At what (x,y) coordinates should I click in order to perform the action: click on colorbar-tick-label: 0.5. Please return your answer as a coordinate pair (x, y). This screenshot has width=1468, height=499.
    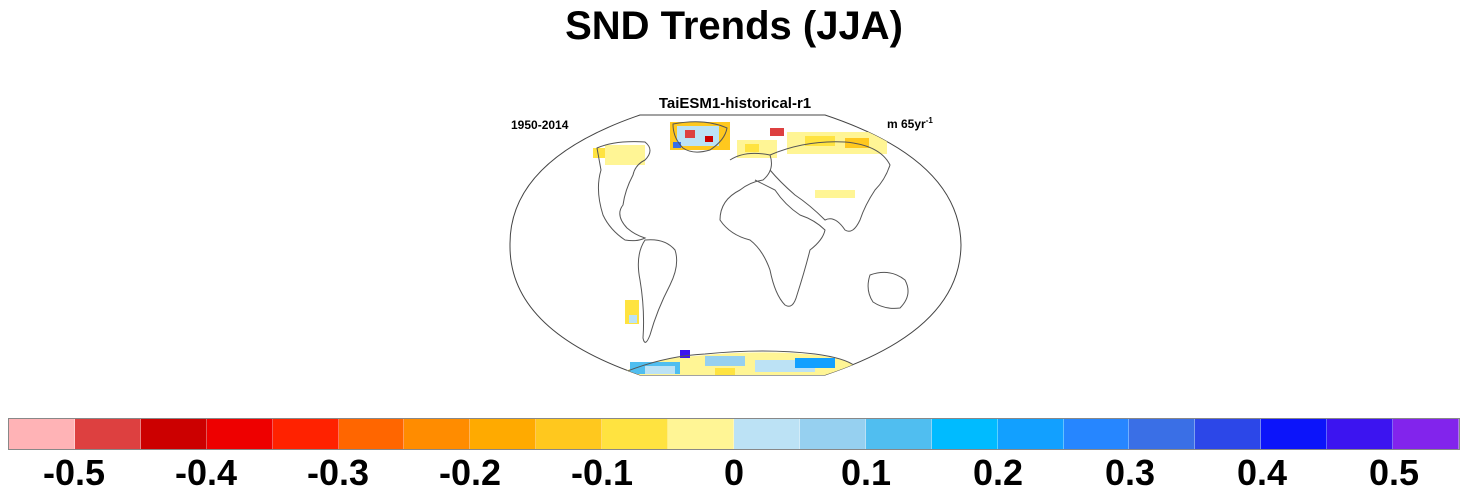
    Looking at the image, I should click on (1394, 472).